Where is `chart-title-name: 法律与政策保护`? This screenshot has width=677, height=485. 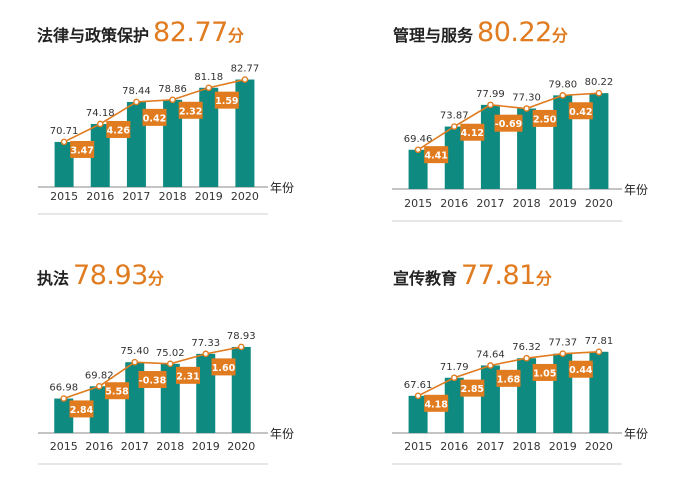
chart-title-name: 法律与政策保护 is located at coordinates (93, 35).